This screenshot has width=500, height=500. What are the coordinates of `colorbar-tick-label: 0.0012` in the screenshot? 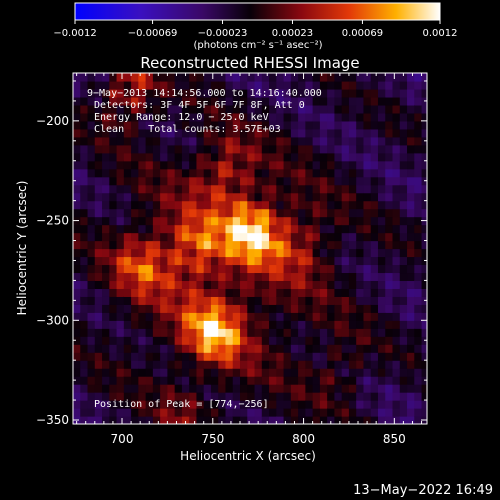 It's located at (440, 33).